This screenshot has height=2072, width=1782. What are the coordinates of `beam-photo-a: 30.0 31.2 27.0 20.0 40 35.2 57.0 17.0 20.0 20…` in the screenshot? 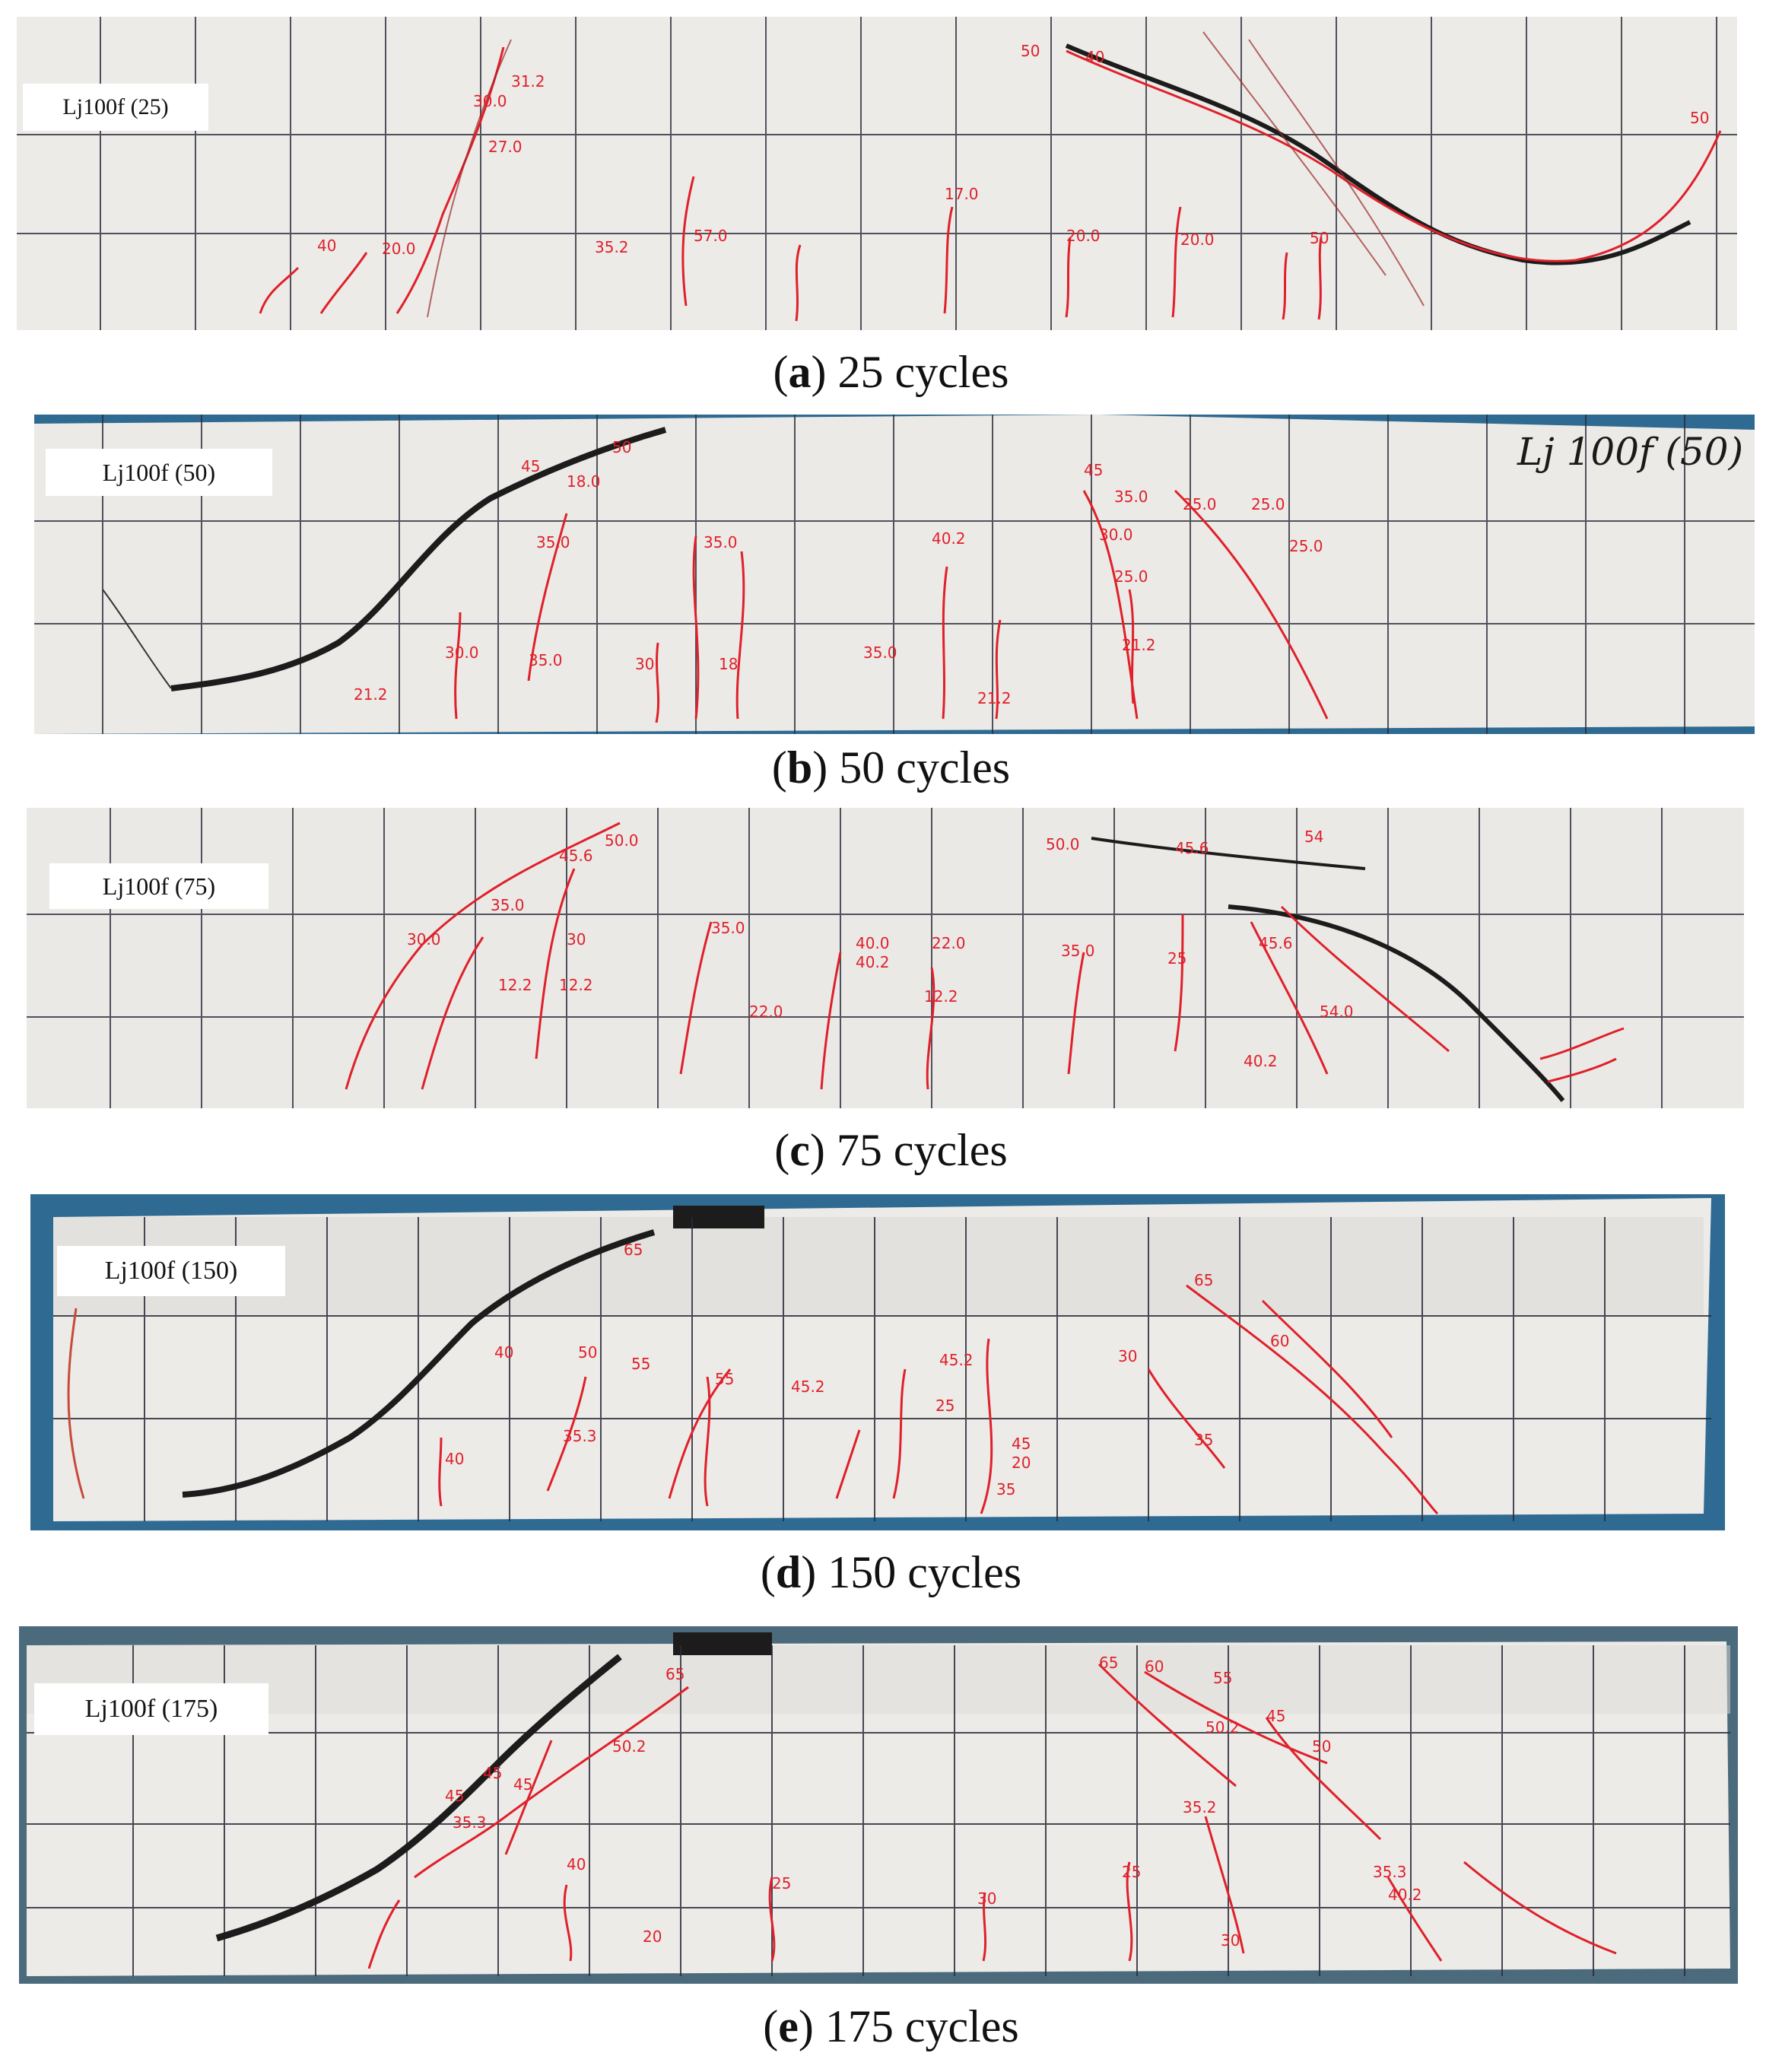 It's located at (877, 173).